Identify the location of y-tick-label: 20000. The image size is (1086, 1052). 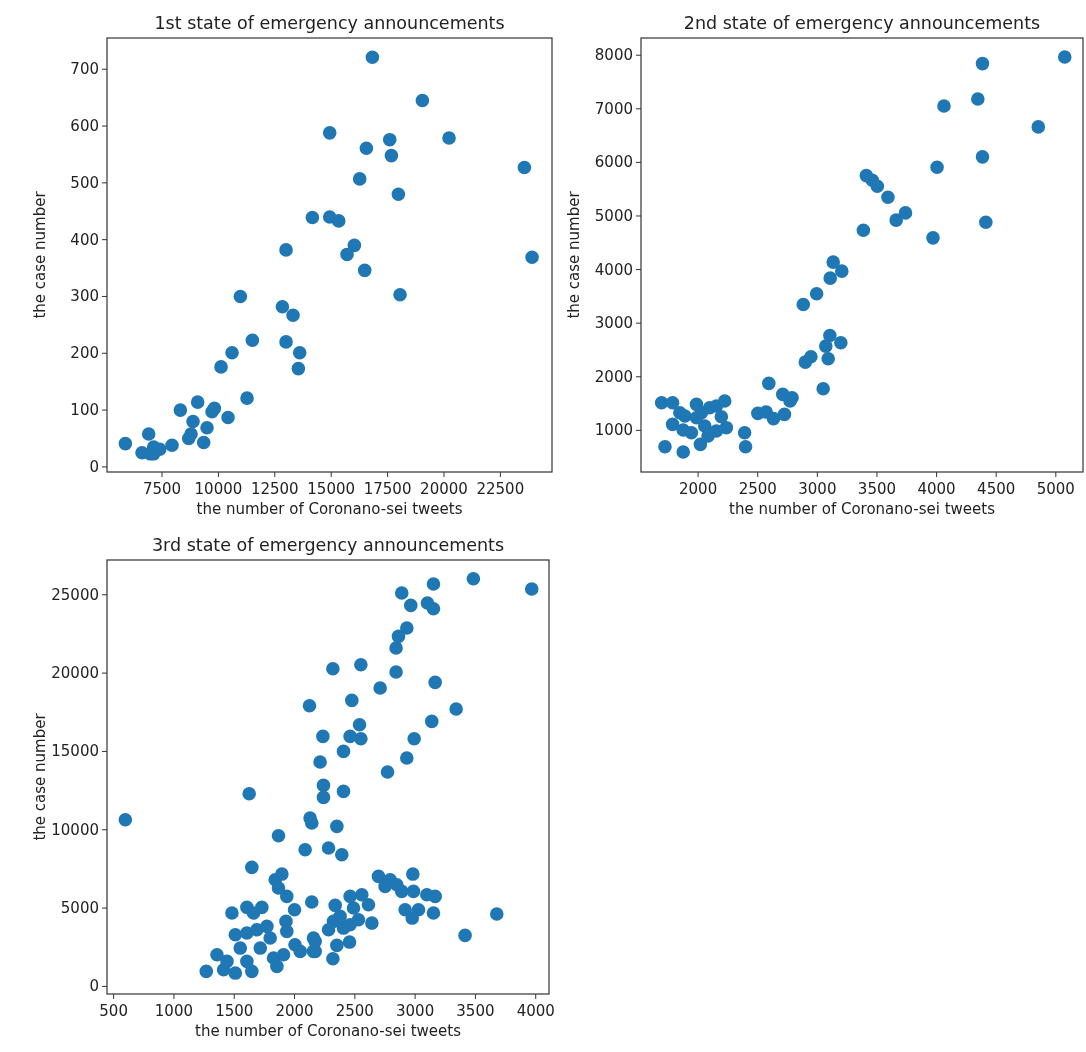
(75, 673).